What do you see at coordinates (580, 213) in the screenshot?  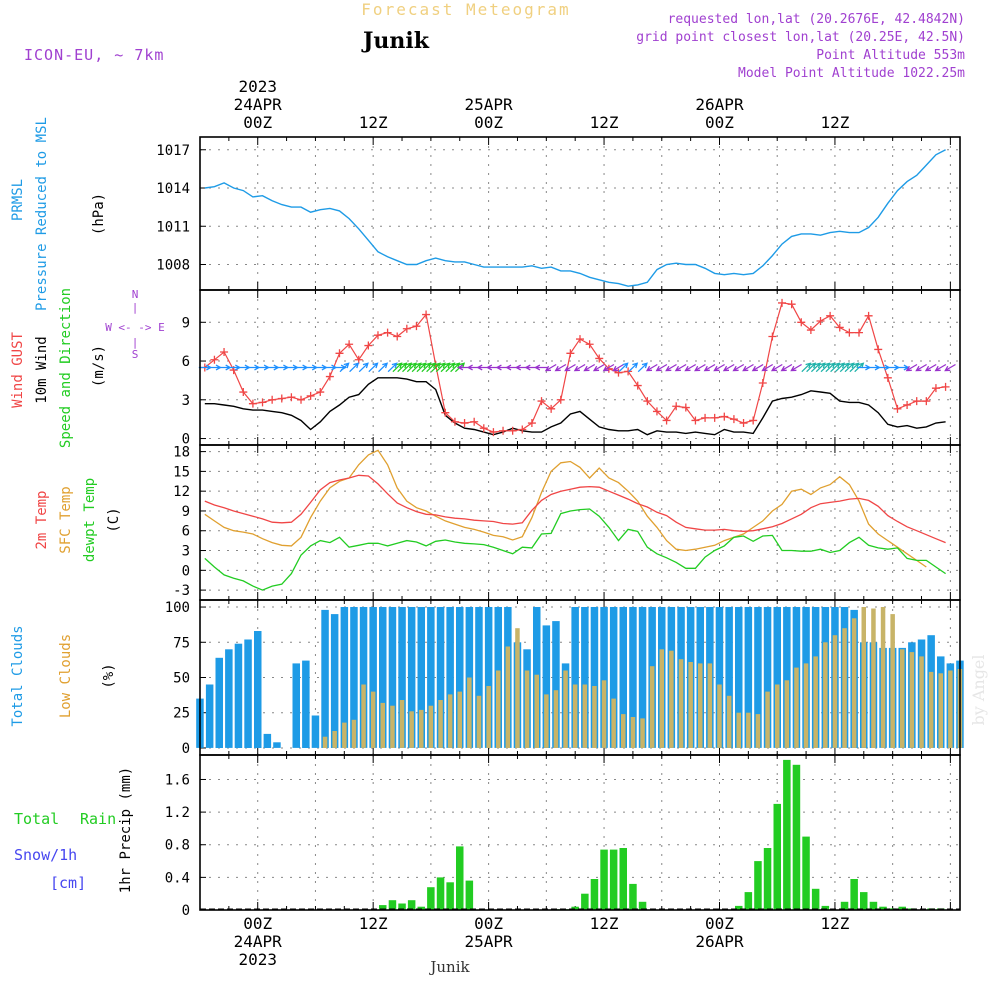 I see `panel-frame` at bounding box center [580, 213].